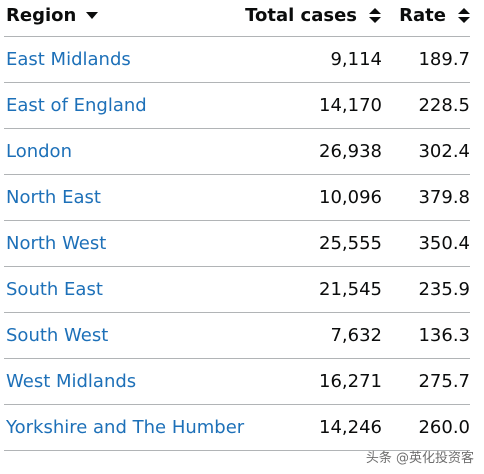 Image resolution: width=484 pixels, height=474 pixels. Describe the element at coordinates (237, 18) in the screenshot. I see `table-header-row: Region Total cases Rate` at that location.